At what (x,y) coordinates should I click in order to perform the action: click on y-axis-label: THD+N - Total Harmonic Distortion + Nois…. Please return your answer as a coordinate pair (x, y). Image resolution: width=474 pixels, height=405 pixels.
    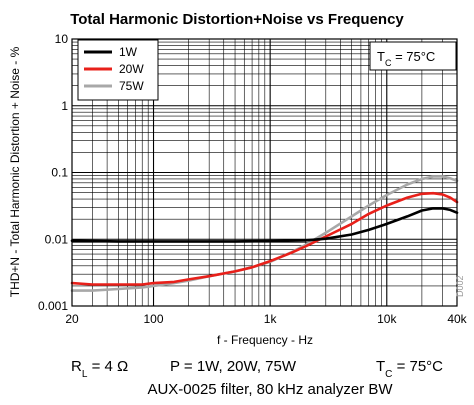
    Looking at the image, I should click on (15, 171).